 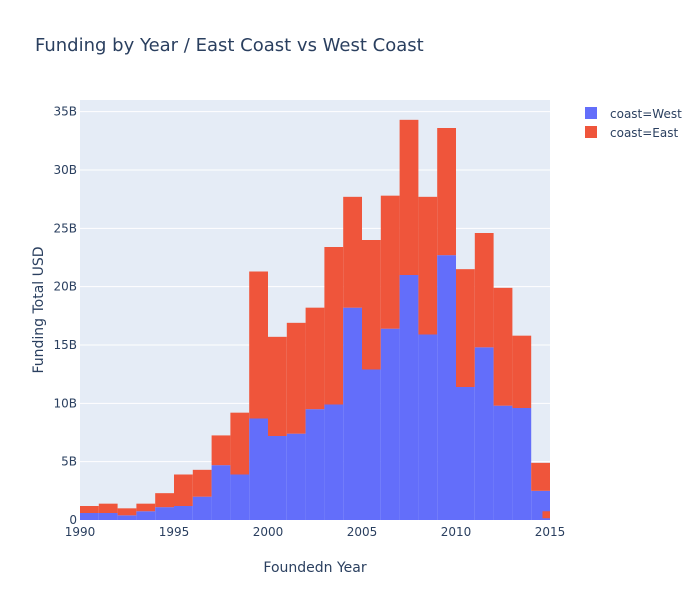 I want to click on y-tick-label: 25B, so click(x=65, y=228).